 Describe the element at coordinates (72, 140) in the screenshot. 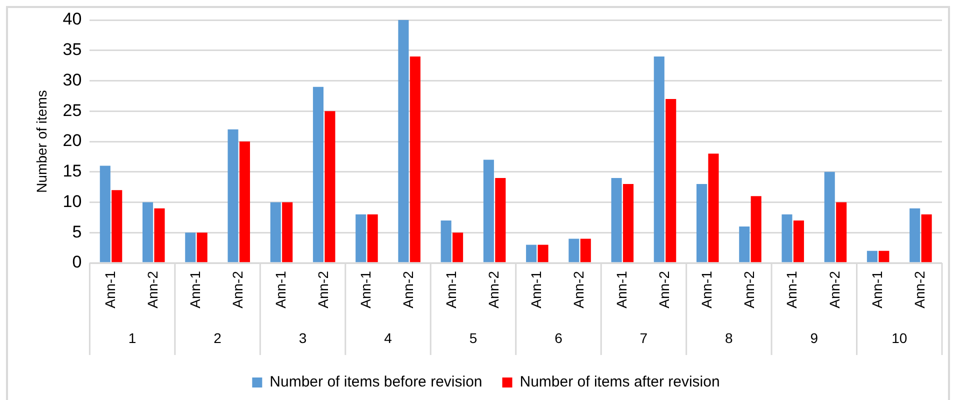

I see `y-tick-label: 20` at that location.